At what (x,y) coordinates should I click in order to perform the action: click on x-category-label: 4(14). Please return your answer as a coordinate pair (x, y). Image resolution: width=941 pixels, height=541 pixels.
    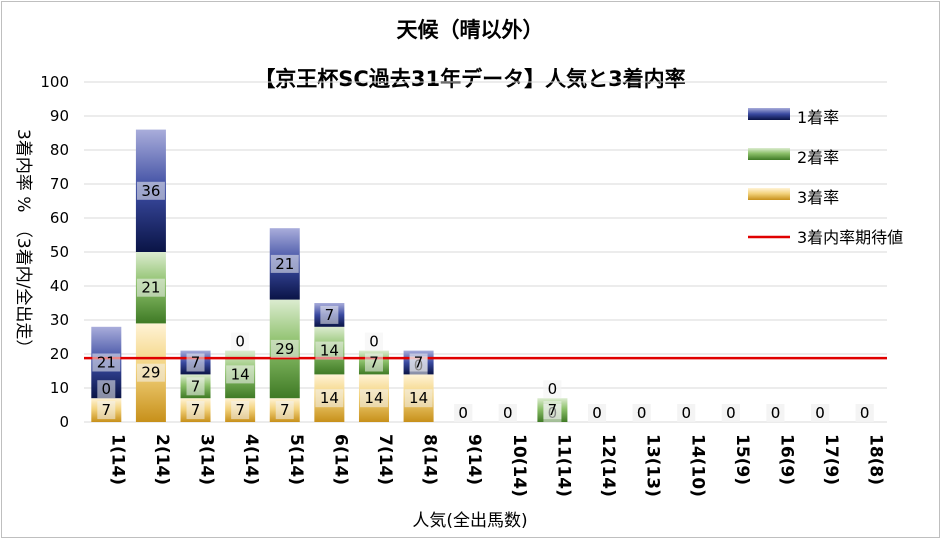
    Looking at the image, I should click on (251, 459).